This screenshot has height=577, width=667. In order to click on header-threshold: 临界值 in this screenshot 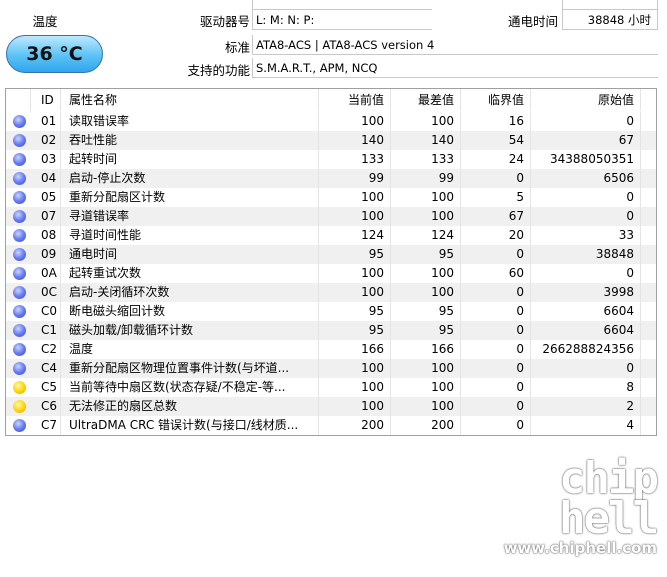, I will do `click(496, 100)`.